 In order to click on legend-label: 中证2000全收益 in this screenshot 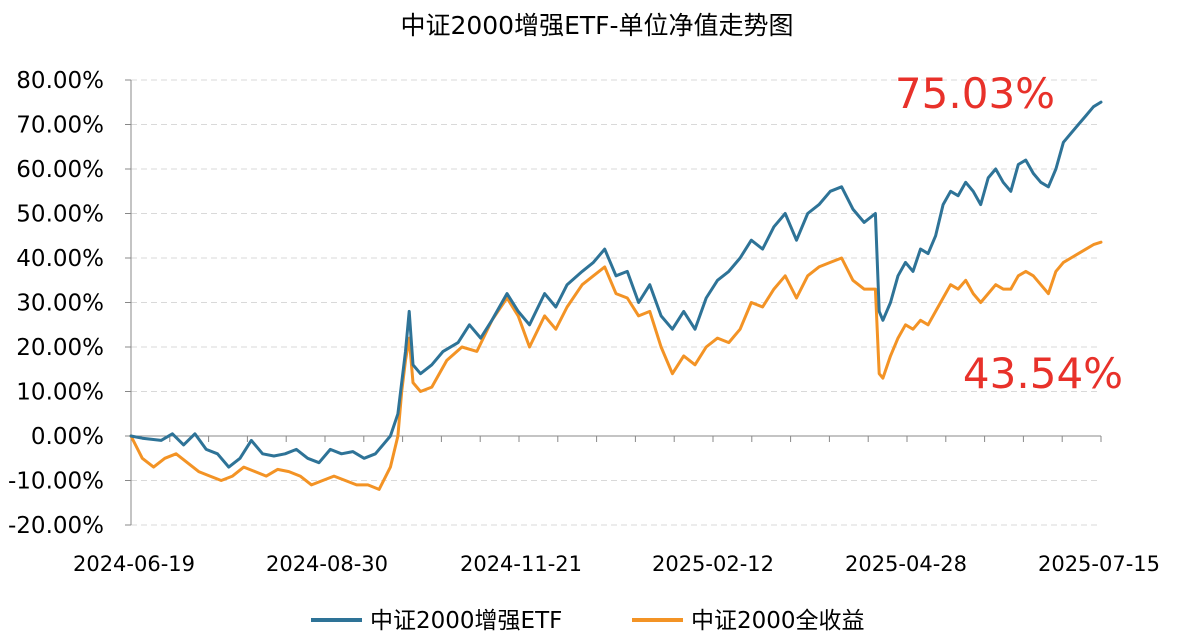, I will do `click(778, 621)`.